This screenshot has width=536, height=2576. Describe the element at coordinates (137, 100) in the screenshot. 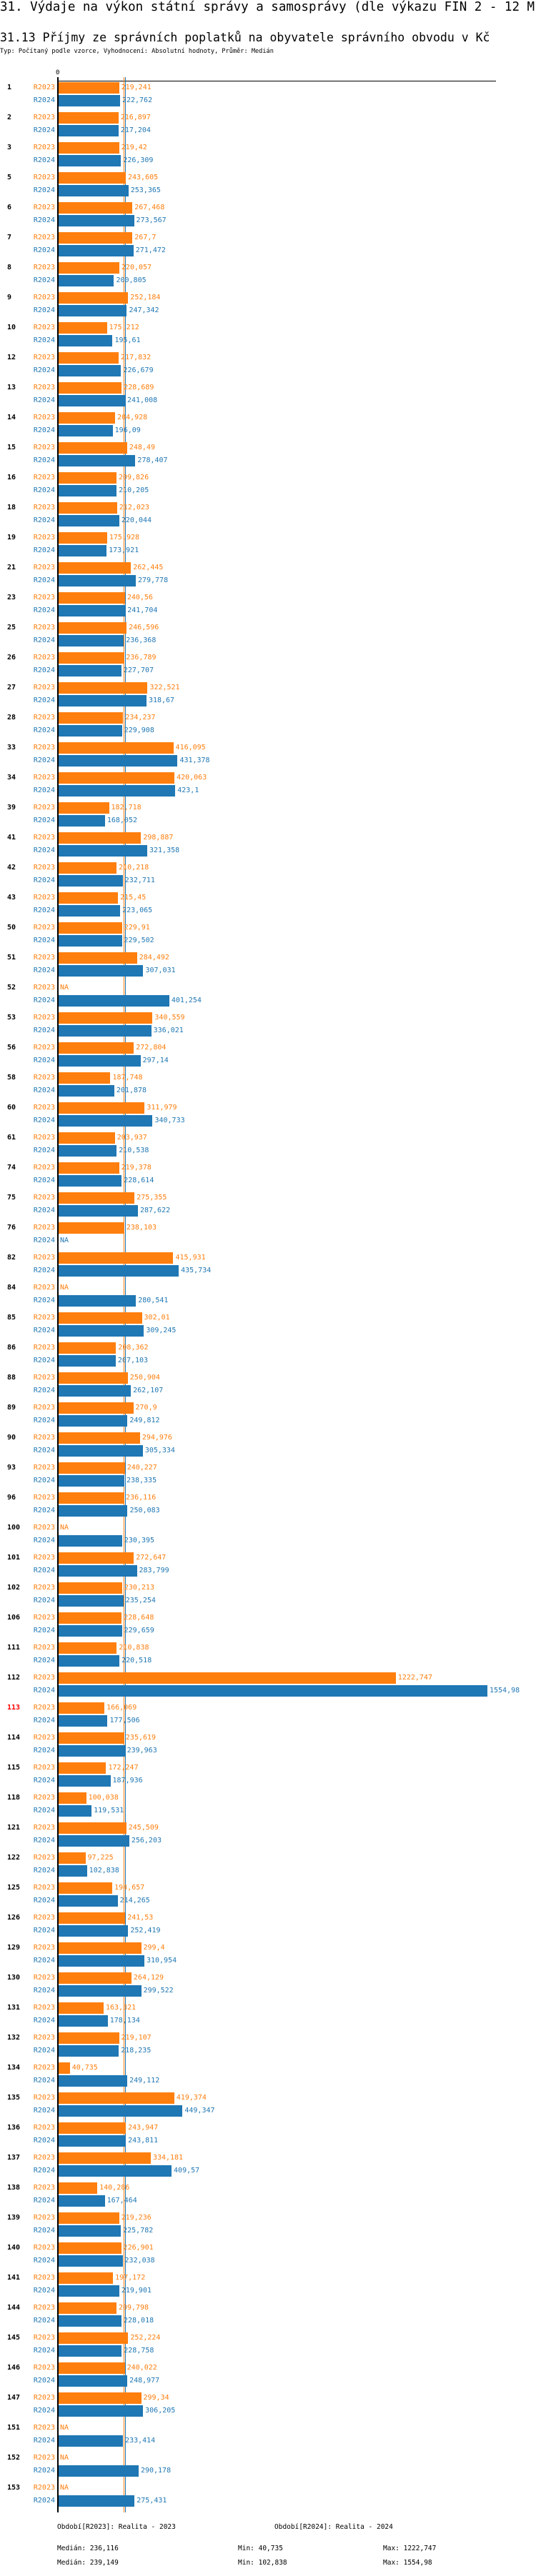

I see `value-label: 222,762` at that location.